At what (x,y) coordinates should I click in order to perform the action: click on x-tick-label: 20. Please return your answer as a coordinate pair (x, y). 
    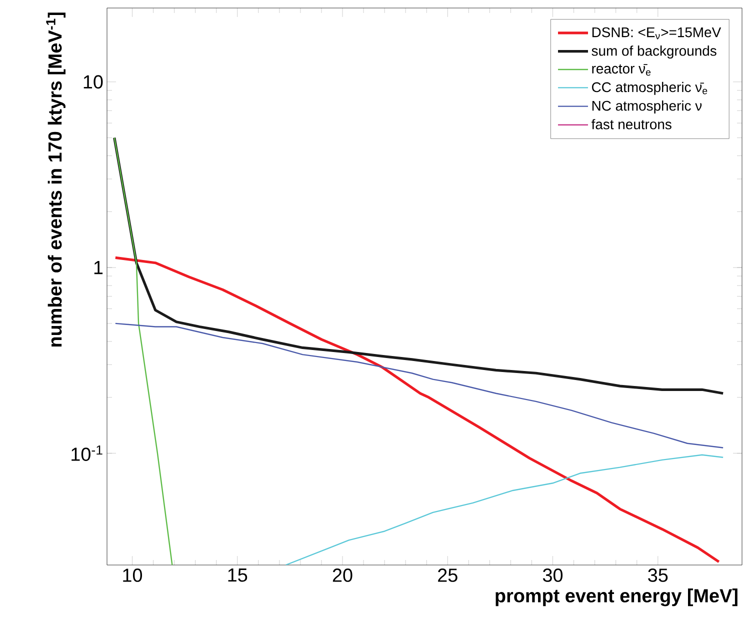
    Looking at the image, I should click on (342, 575).